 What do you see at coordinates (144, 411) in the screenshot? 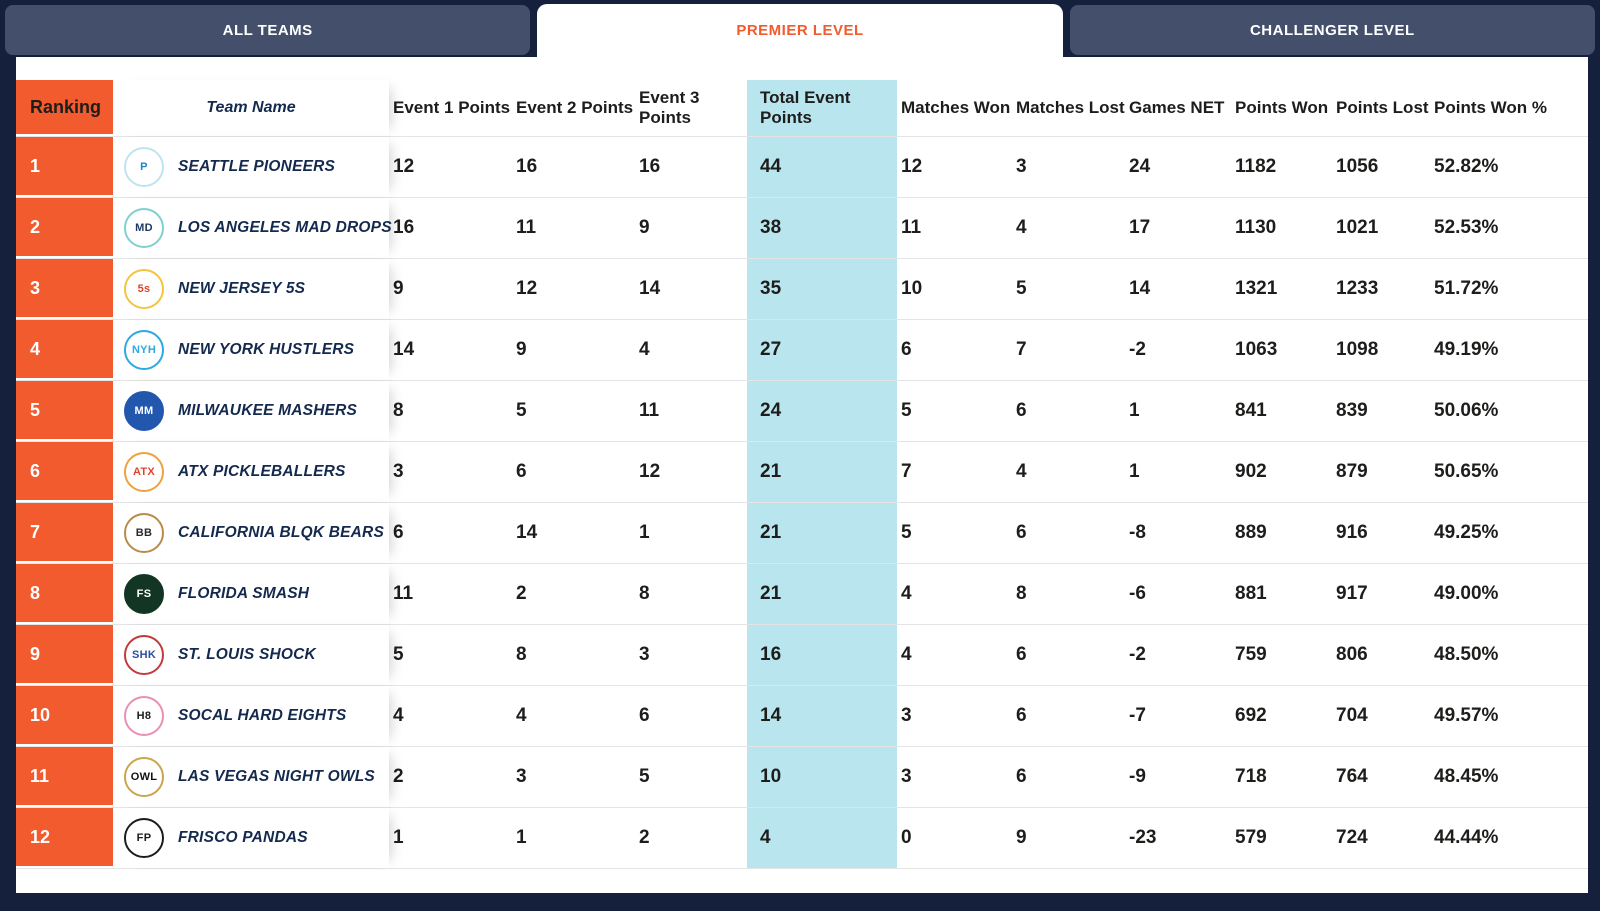
I see `team-logo: MM` at bounding box center [144, 411].